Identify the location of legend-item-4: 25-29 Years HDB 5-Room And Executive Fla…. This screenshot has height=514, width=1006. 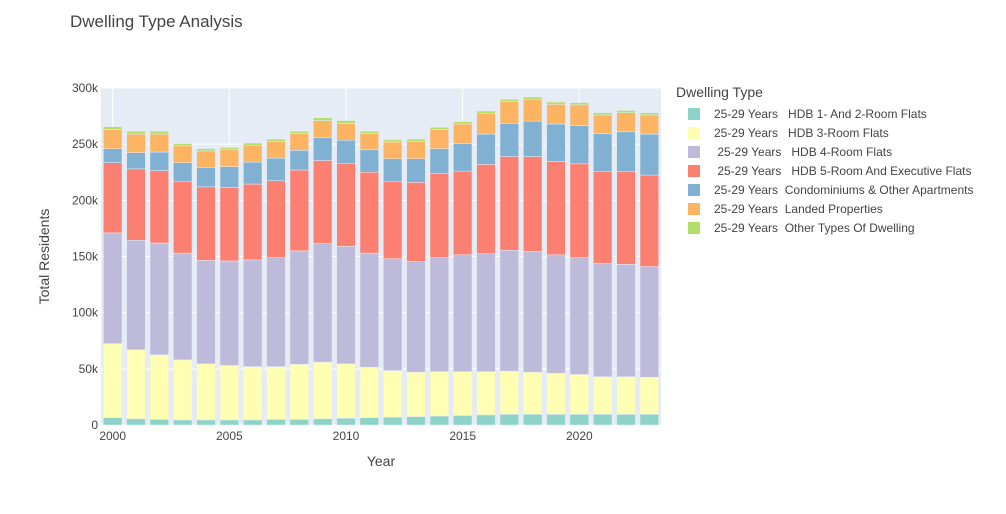
(824, 170).